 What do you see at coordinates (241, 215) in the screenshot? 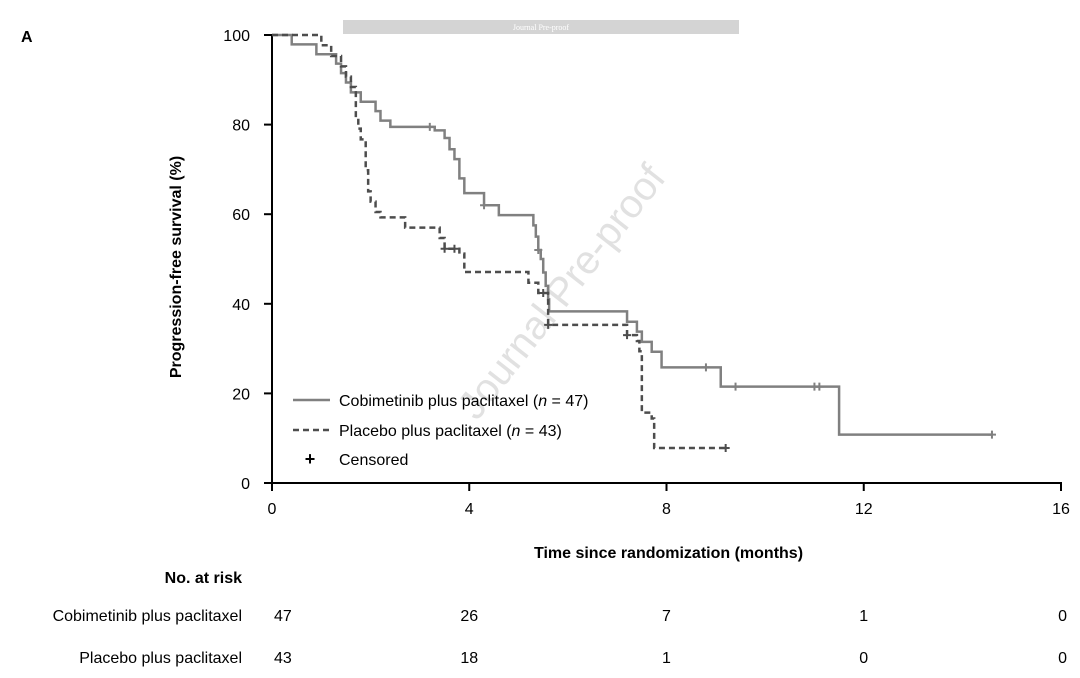
I see `y-tick-label: 60` at bounding box center [241, 215].